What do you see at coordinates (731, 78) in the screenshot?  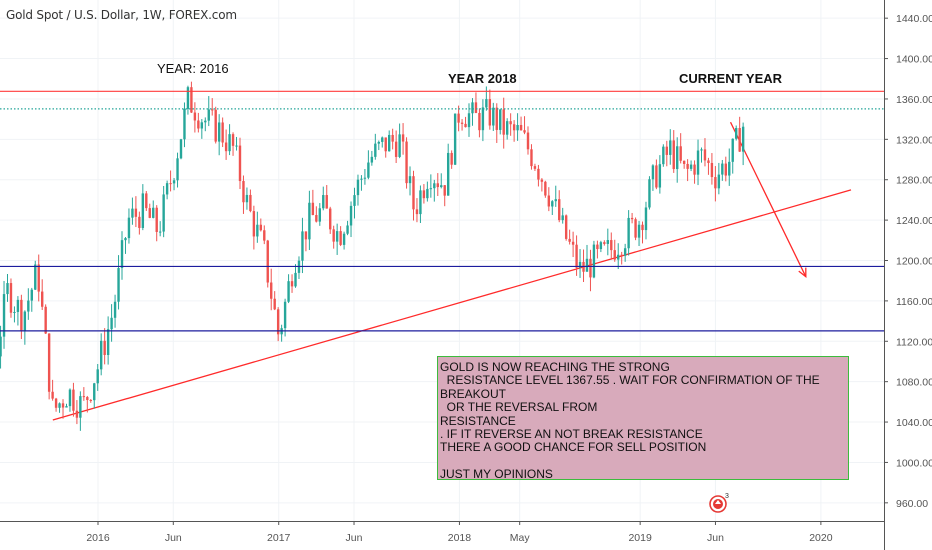 I see `annotation-current-year: CURRENT YEAR` at bounding box center [731, 78].